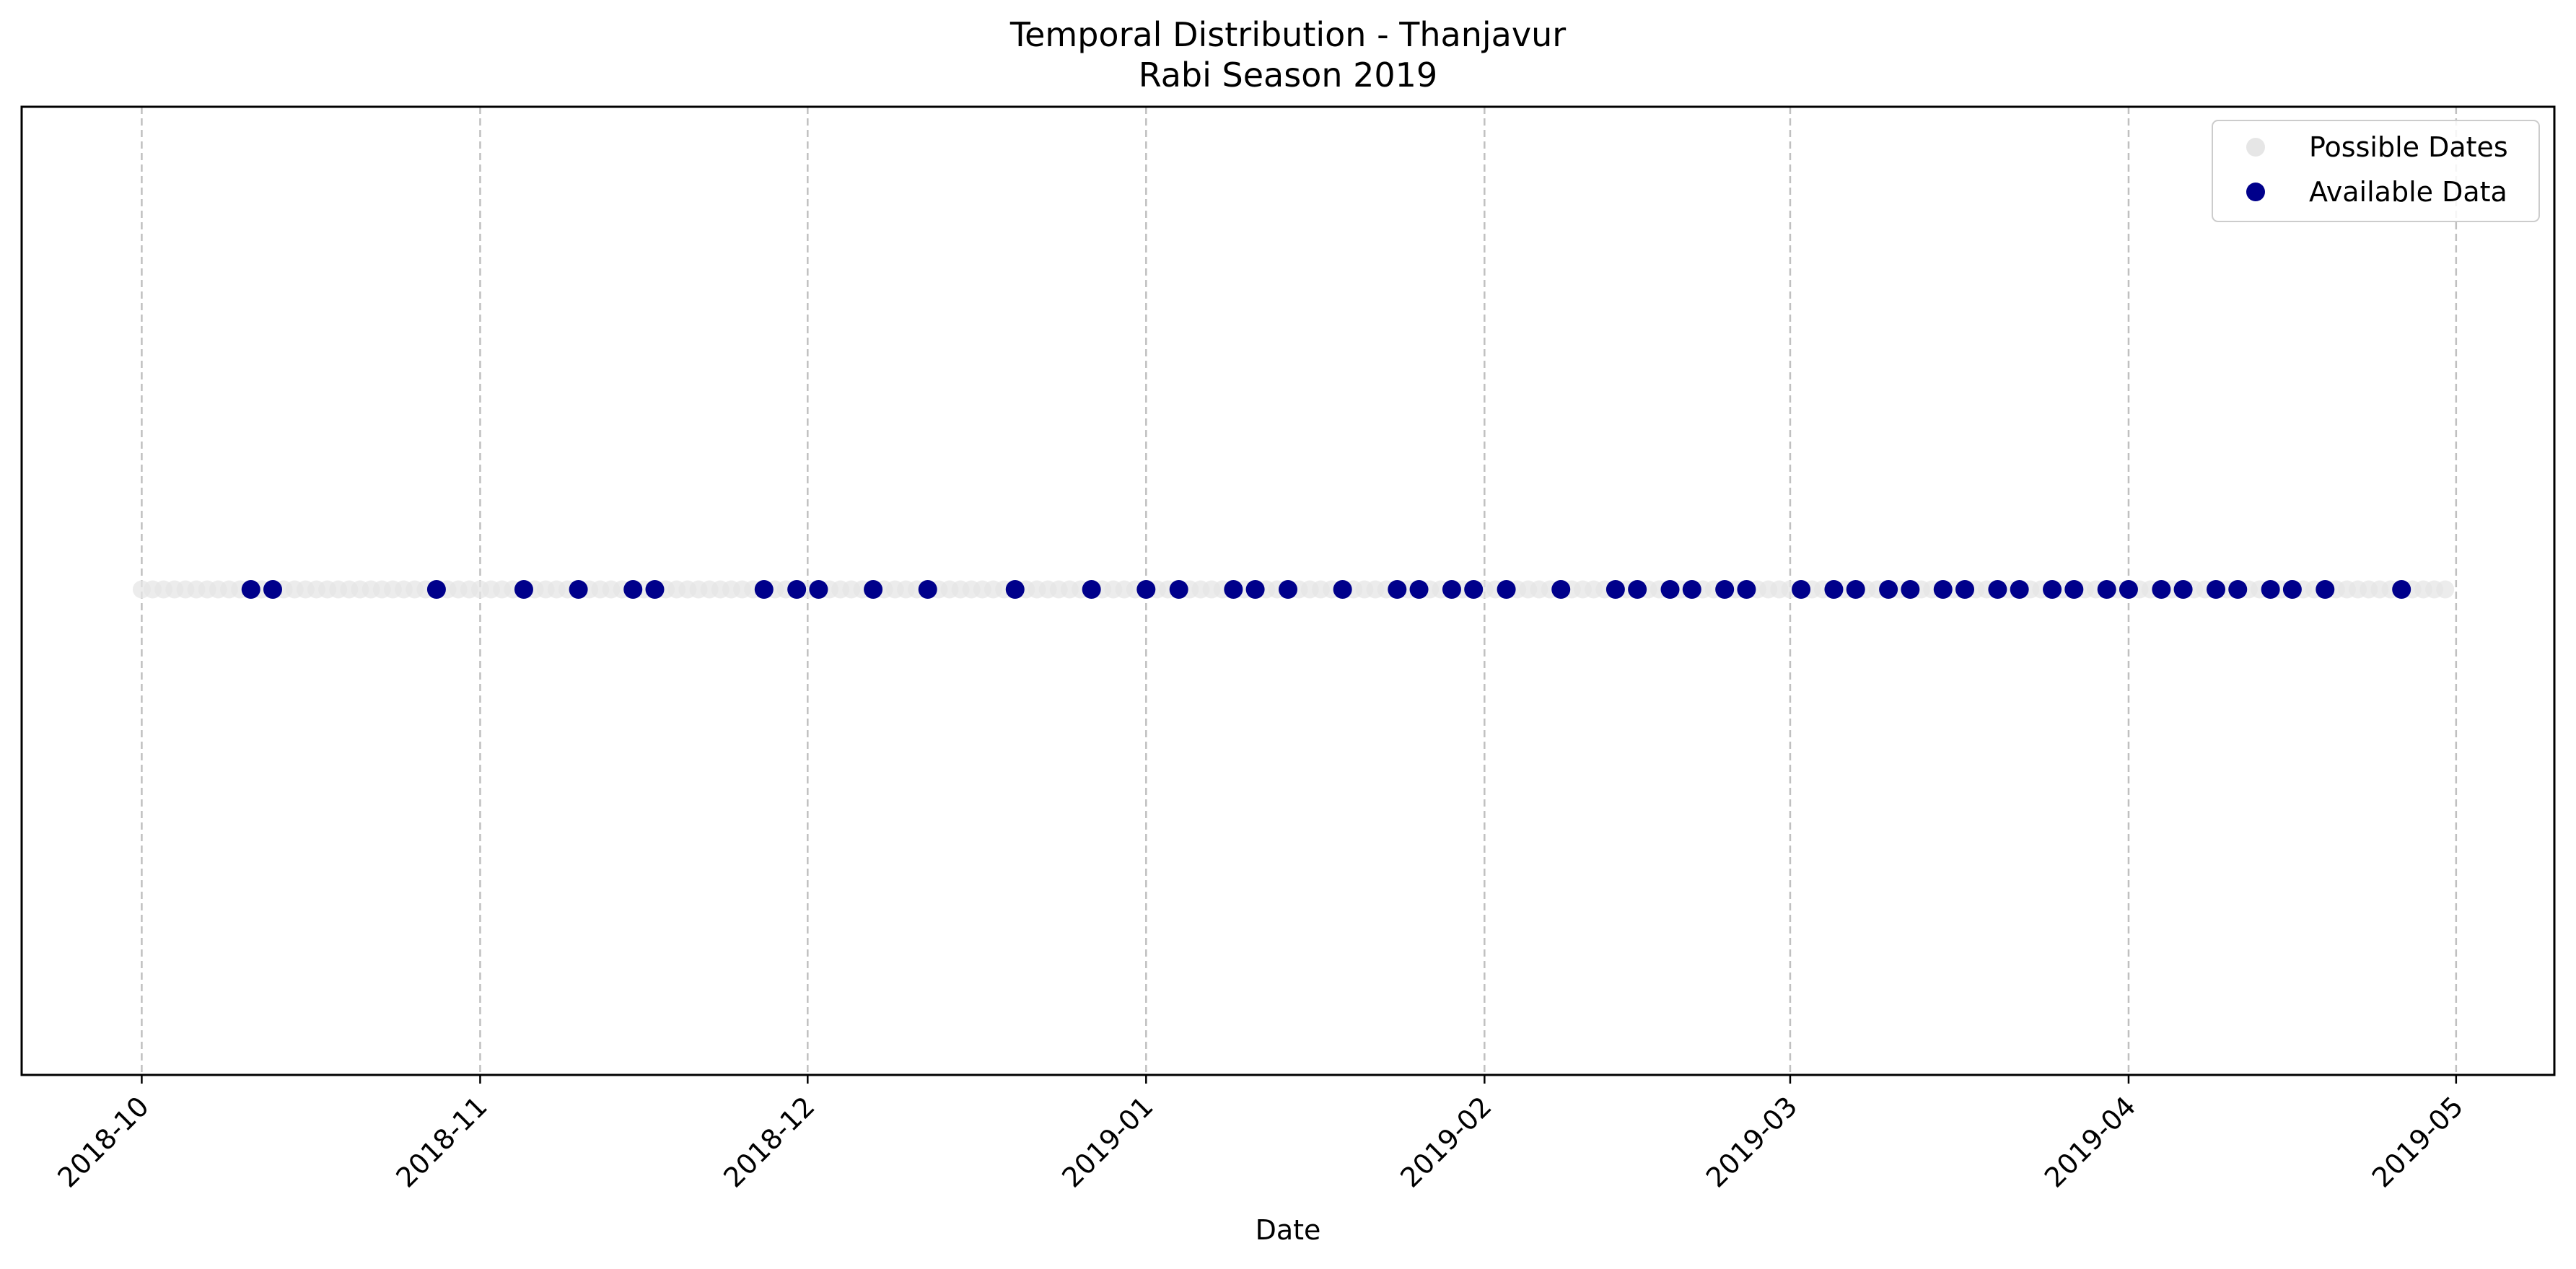 The height and width of the screenshot is (1269, 2576). What do you see at coordinates (1445, 1141) in the screenshot?
I see `x-tick-label: 2019-02` at bounding box center [1445, 1141].